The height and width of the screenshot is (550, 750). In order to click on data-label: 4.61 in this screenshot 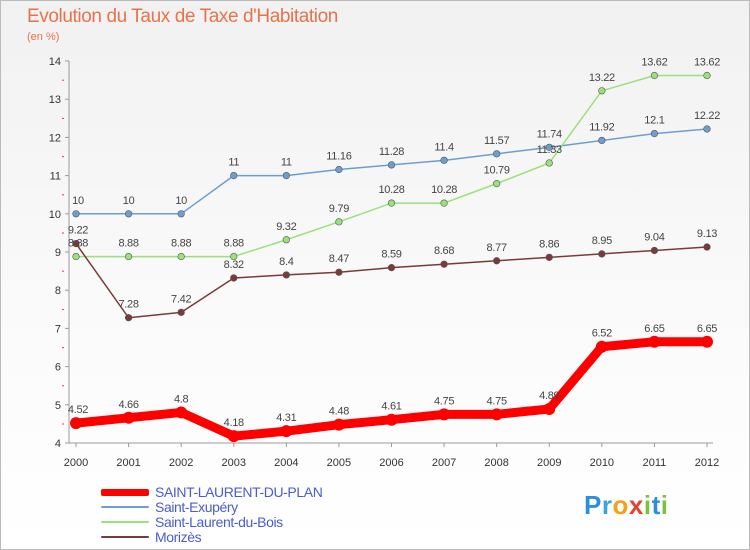, I will do `click(391, 407)`.